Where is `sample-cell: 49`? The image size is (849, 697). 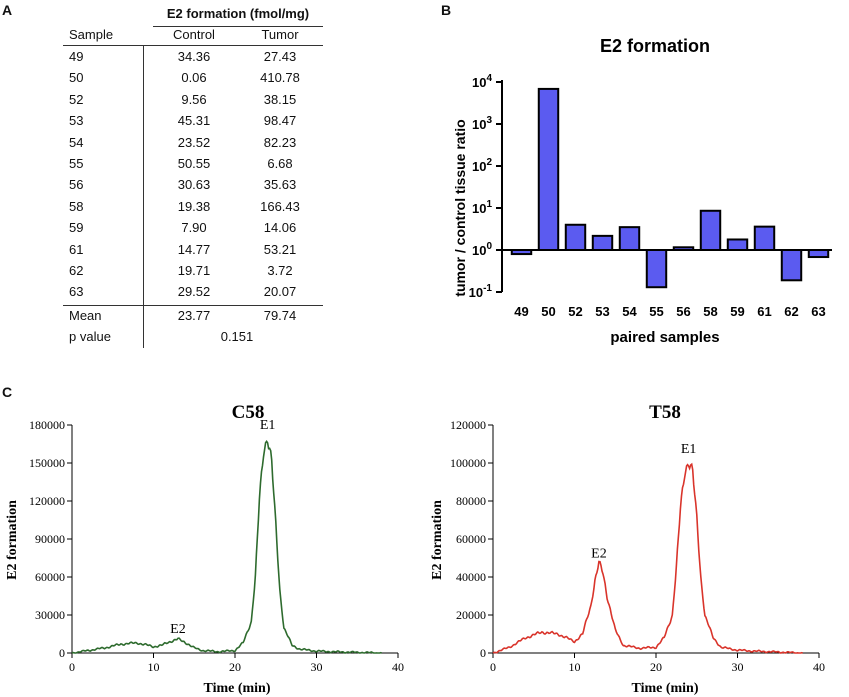
sample-cell: 49 is located at coordinates (76, 56).